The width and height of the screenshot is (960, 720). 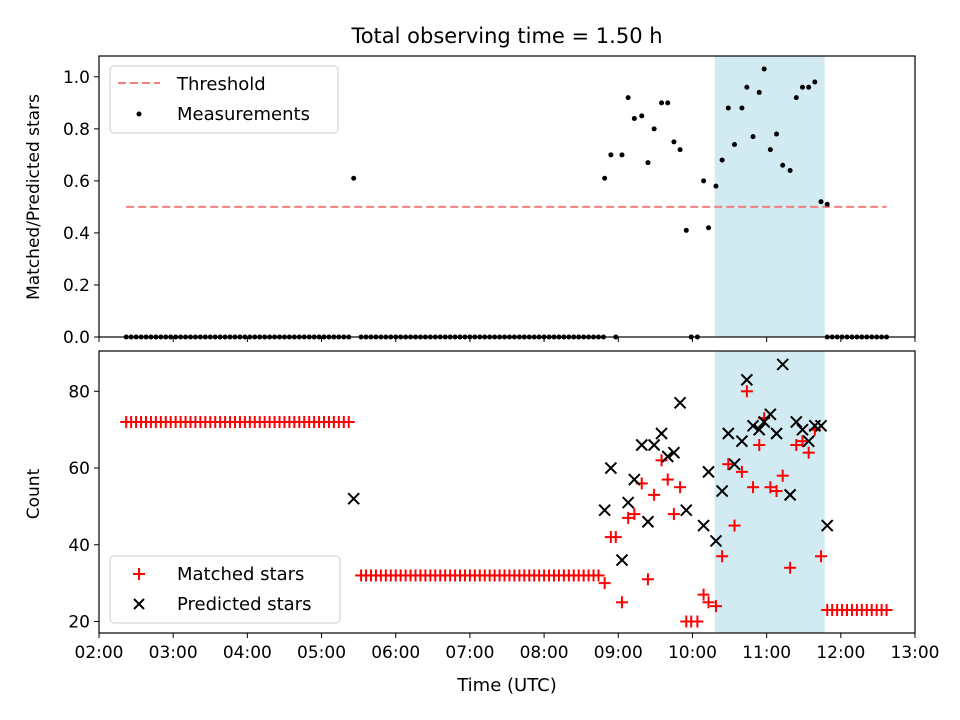 What do you see at coordinates (243, 114) in the screenshot?
I see `legend-measurements-label: Measurements` at bounding box center [243, 114].